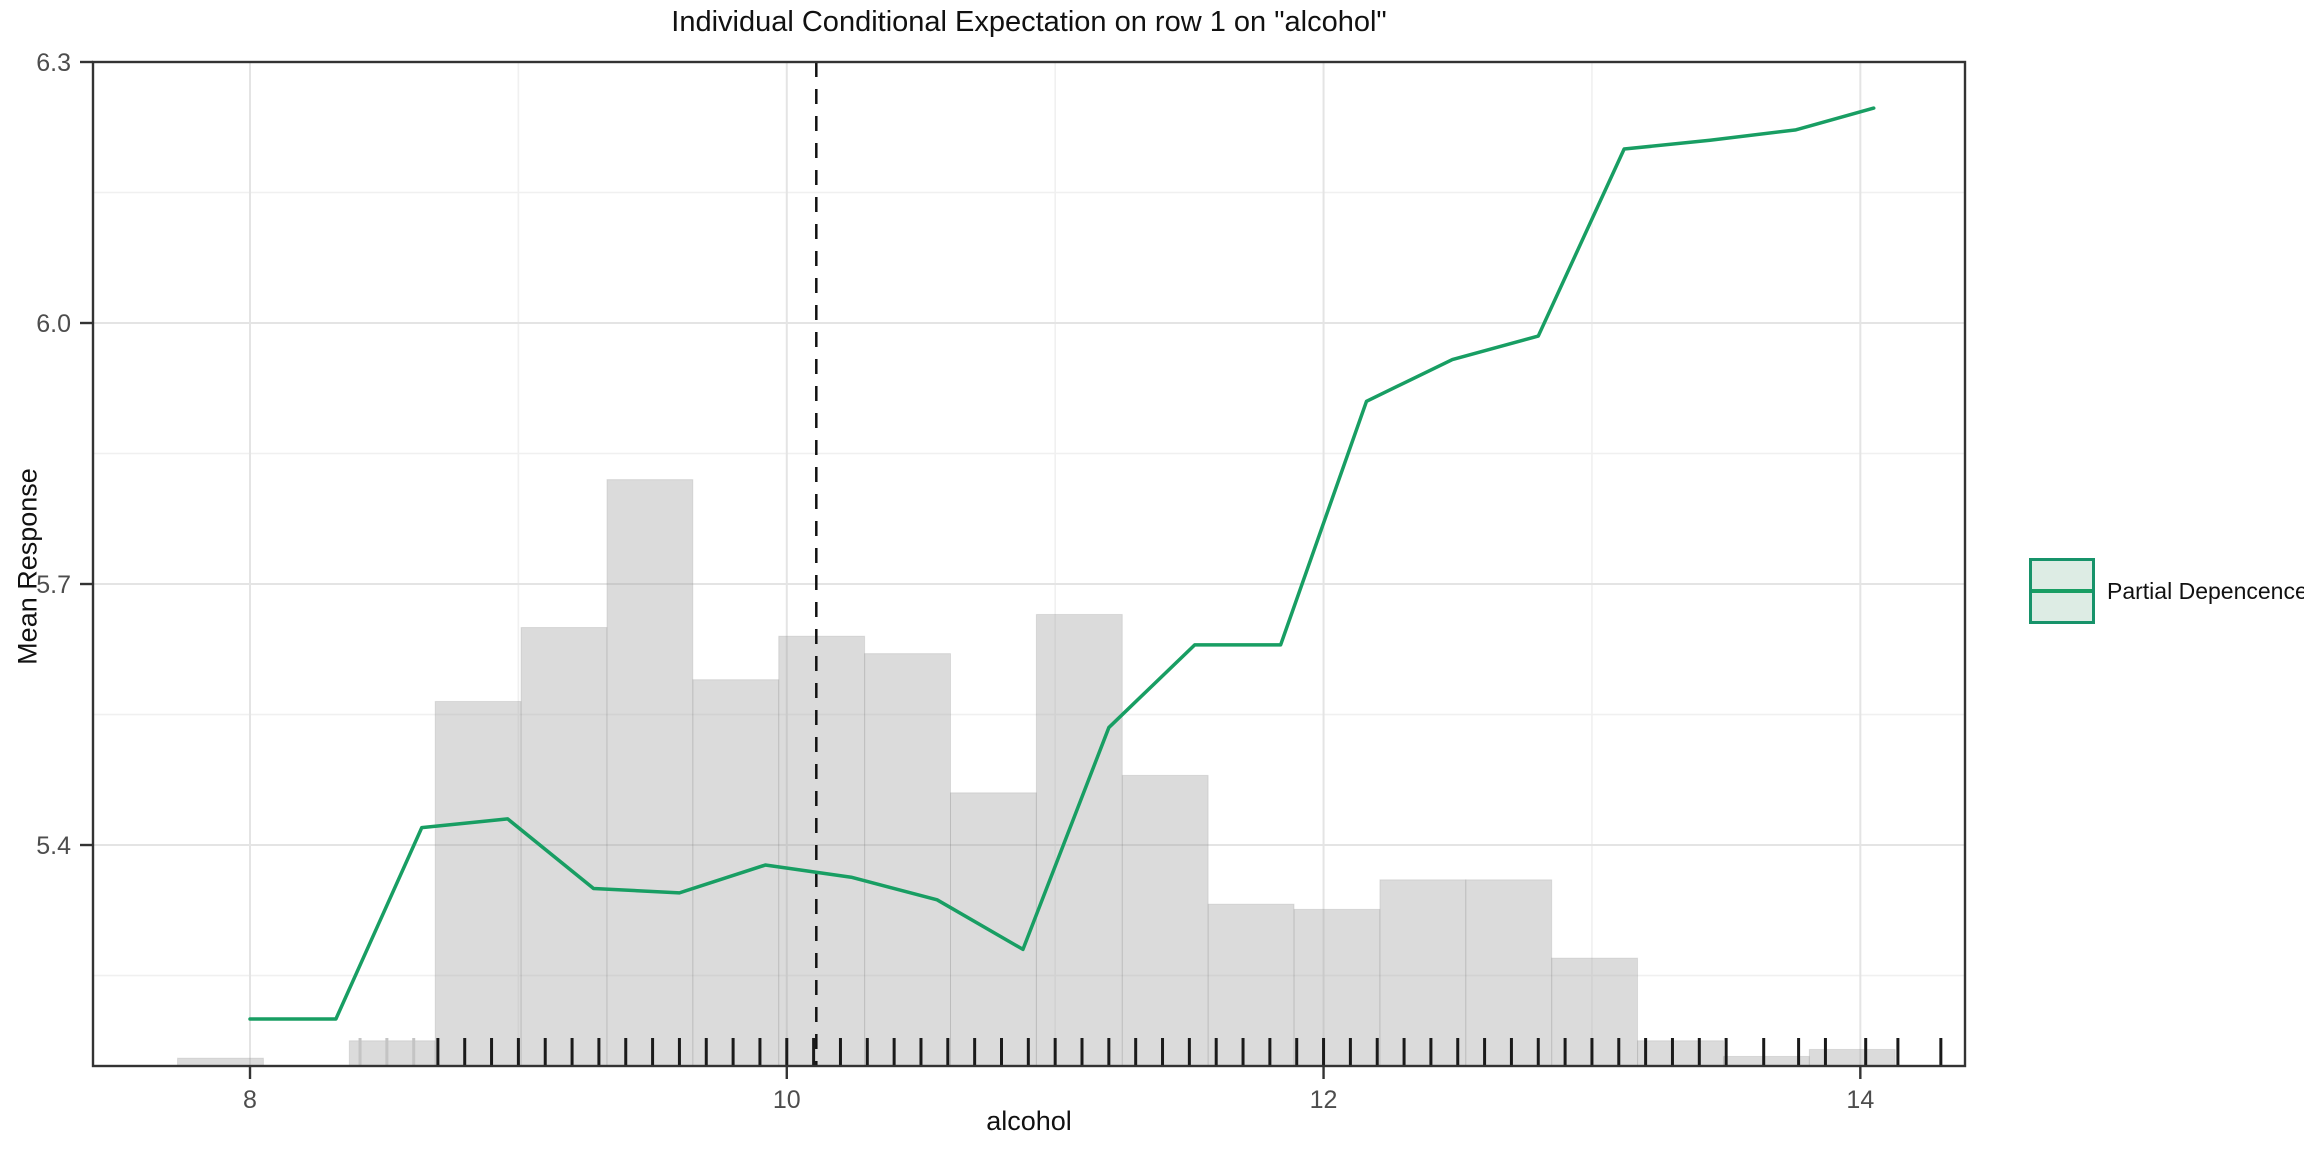 This screenshot has width=2304, height=1152. Describe the element at coordinates (53, 63) in the screenshot. I see `y-tick-label: 6.3` at that location.